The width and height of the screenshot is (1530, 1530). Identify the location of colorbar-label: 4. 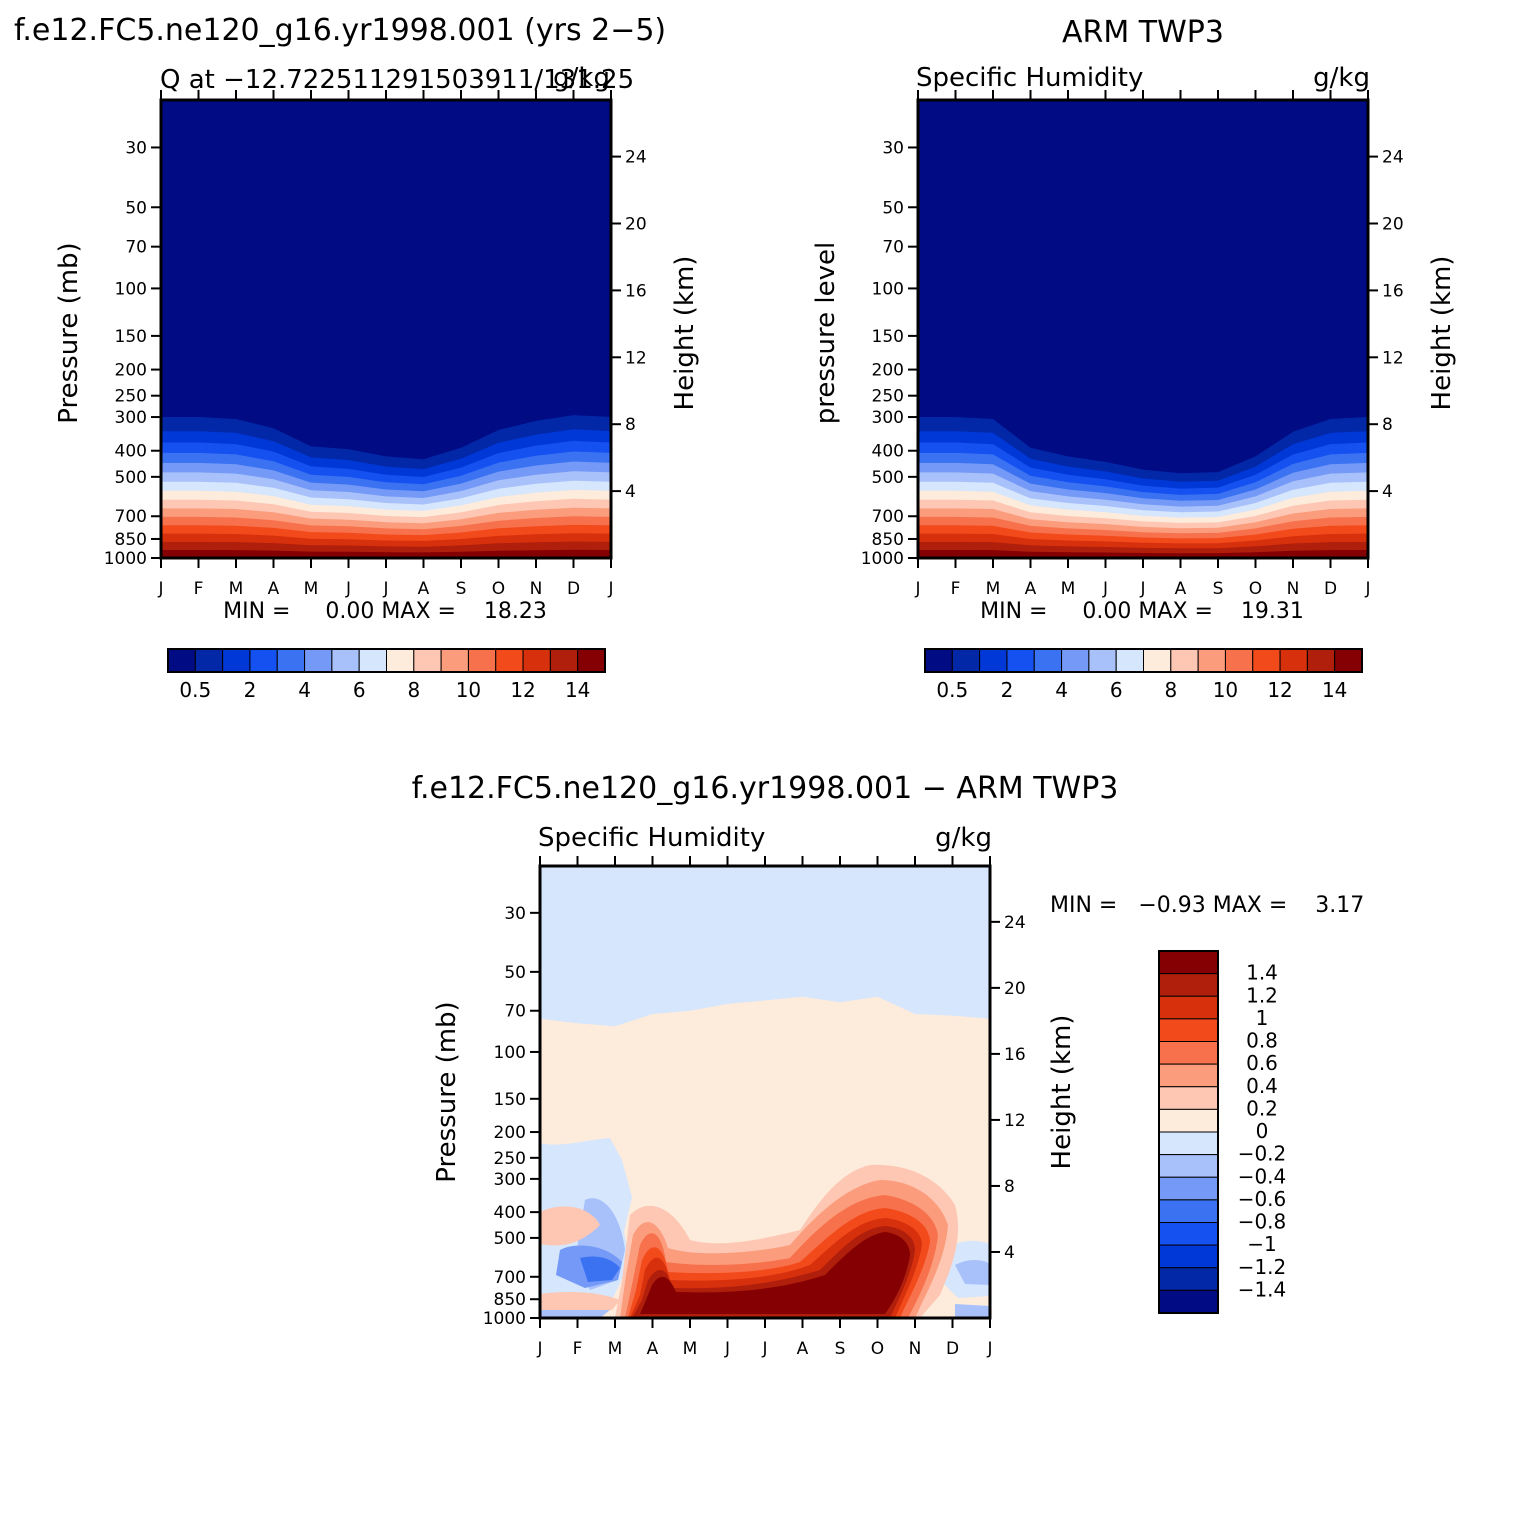
(304, 690).